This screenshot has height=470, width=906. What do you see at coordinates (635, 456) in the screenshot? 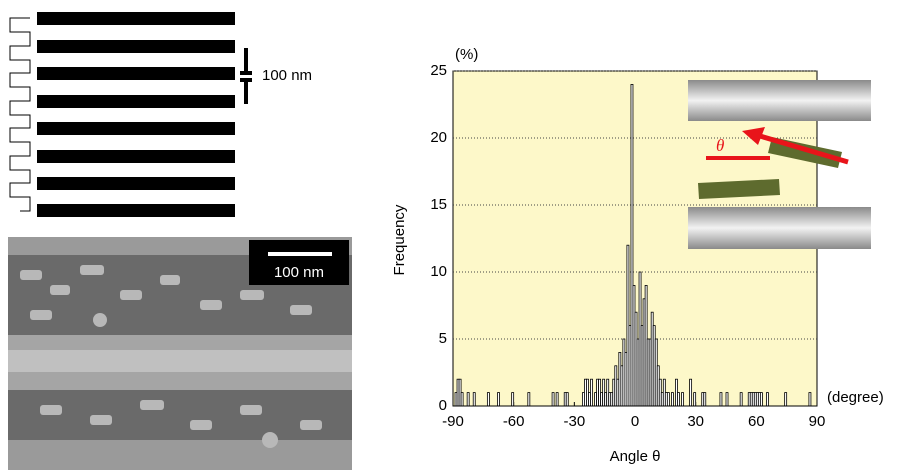
I see `x-axis-label: Angle θ` at bounding box center [635, 456].